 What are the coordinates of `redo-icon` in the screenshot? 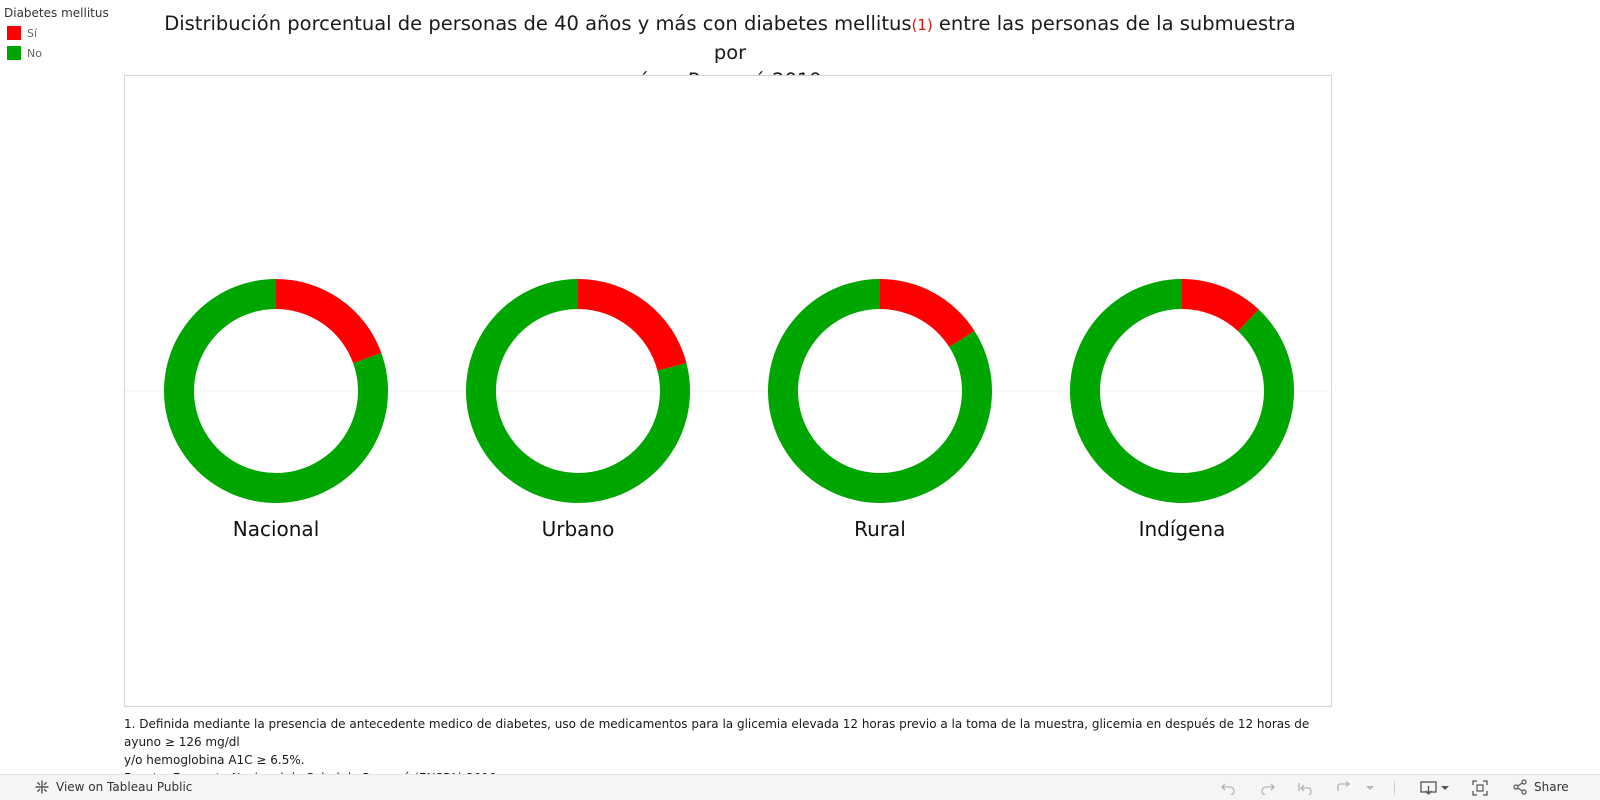 It's located at (1268, 788).